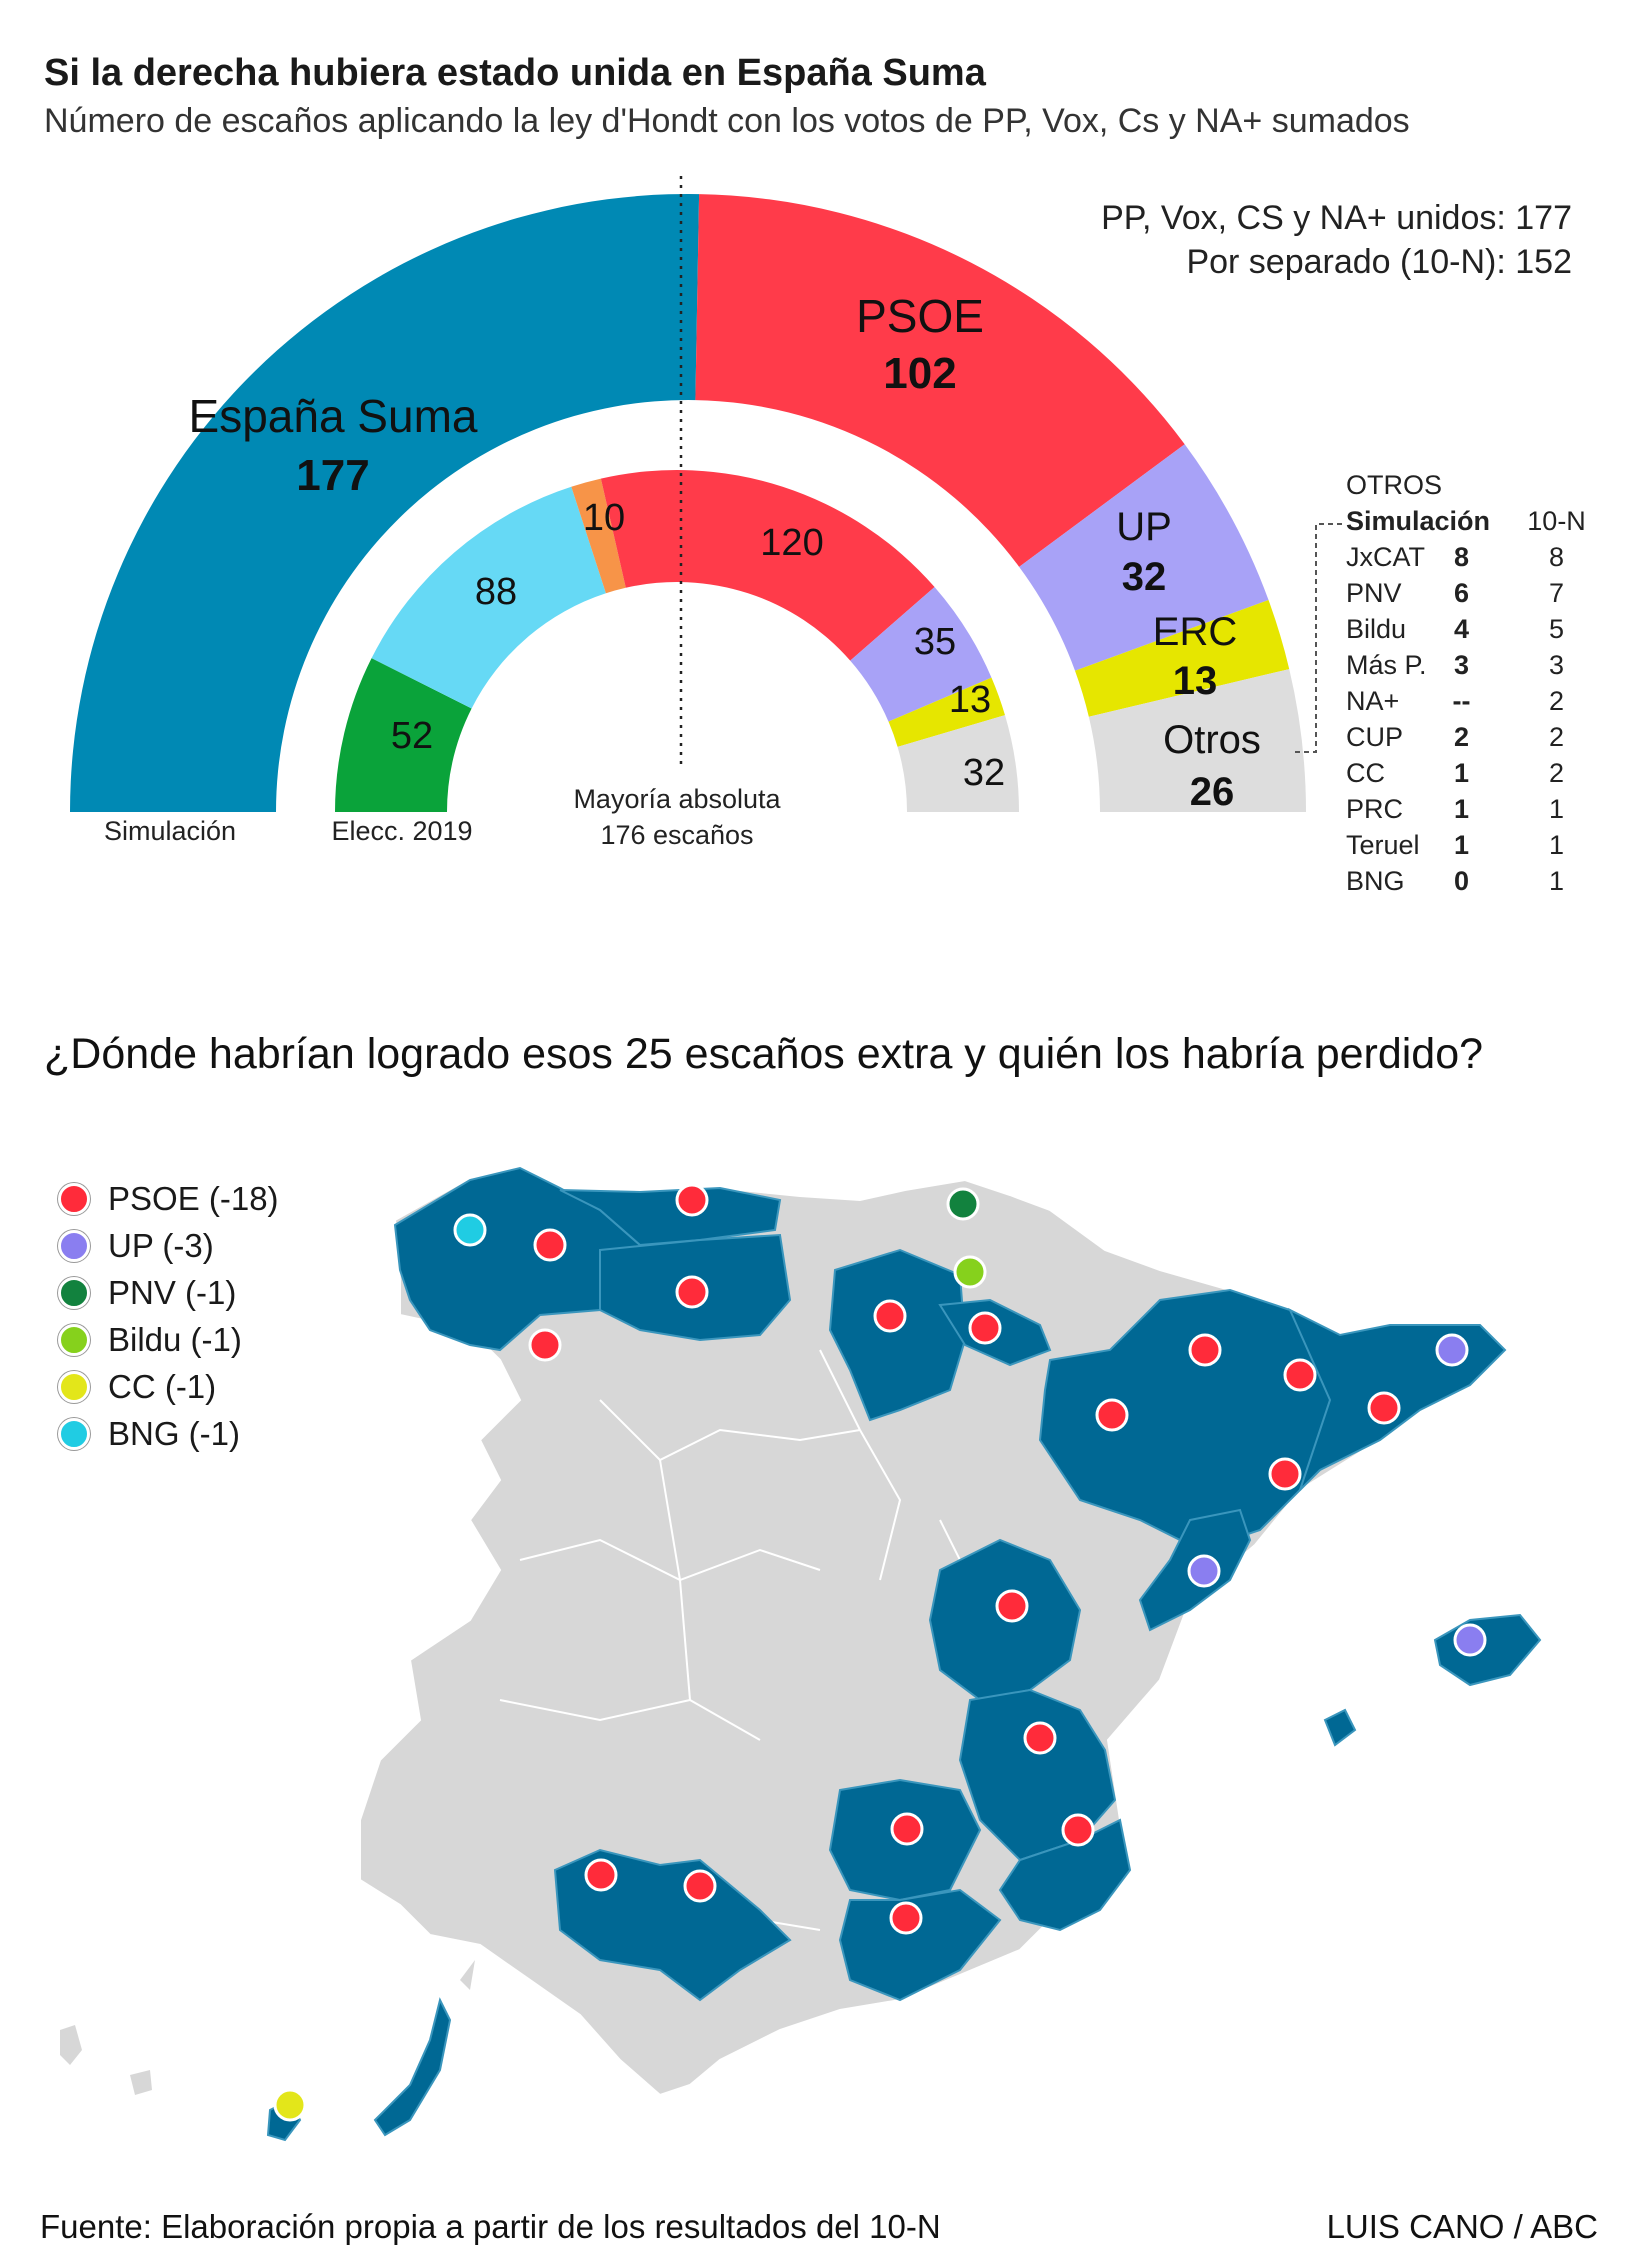  What do you see at coordinates (1481, 704) in the screenshot?
I see `otros-row: NA+ -- 2` at bounding box center [1481, 704].